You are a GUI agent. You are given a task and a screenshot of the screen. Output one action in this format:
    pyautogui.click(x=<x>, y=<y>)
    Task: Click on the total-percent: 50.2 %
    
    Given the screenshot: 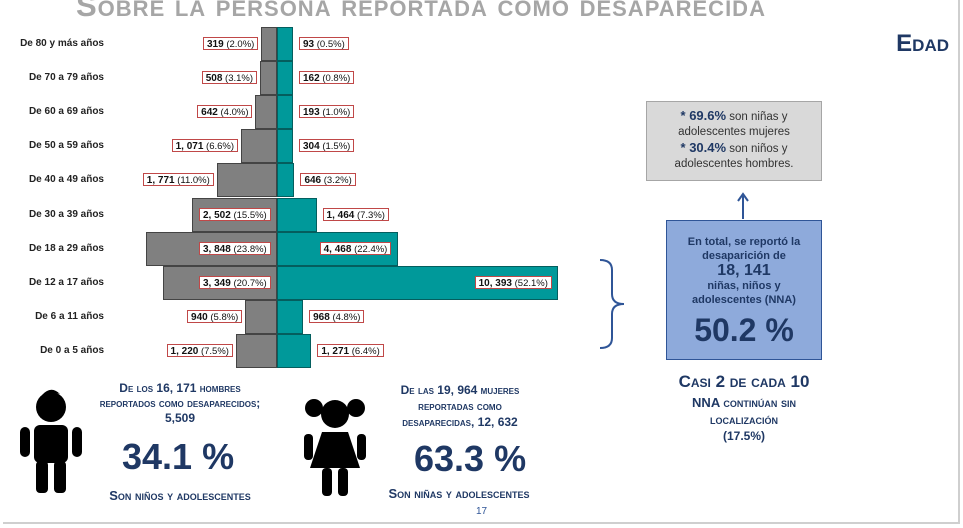 What is the action you would take?
    pyautogui.click(x=744, y=330)
    